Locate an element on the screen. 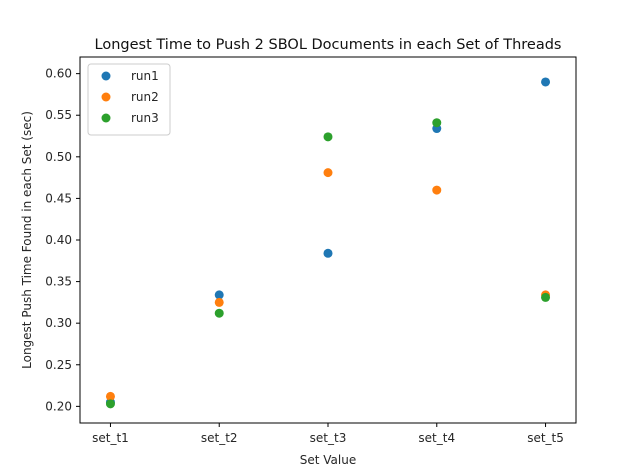 This screenshot has height=476, width=640. x-tick-label: set_t5 is located at coordinates (545, 438).